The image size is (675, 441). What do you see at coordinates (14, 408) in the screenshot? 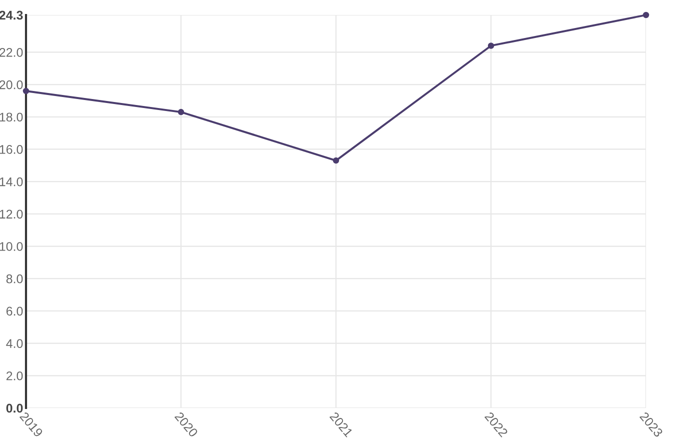
I see `y-tick-label: 0.0` at bounding box center [14, 408].